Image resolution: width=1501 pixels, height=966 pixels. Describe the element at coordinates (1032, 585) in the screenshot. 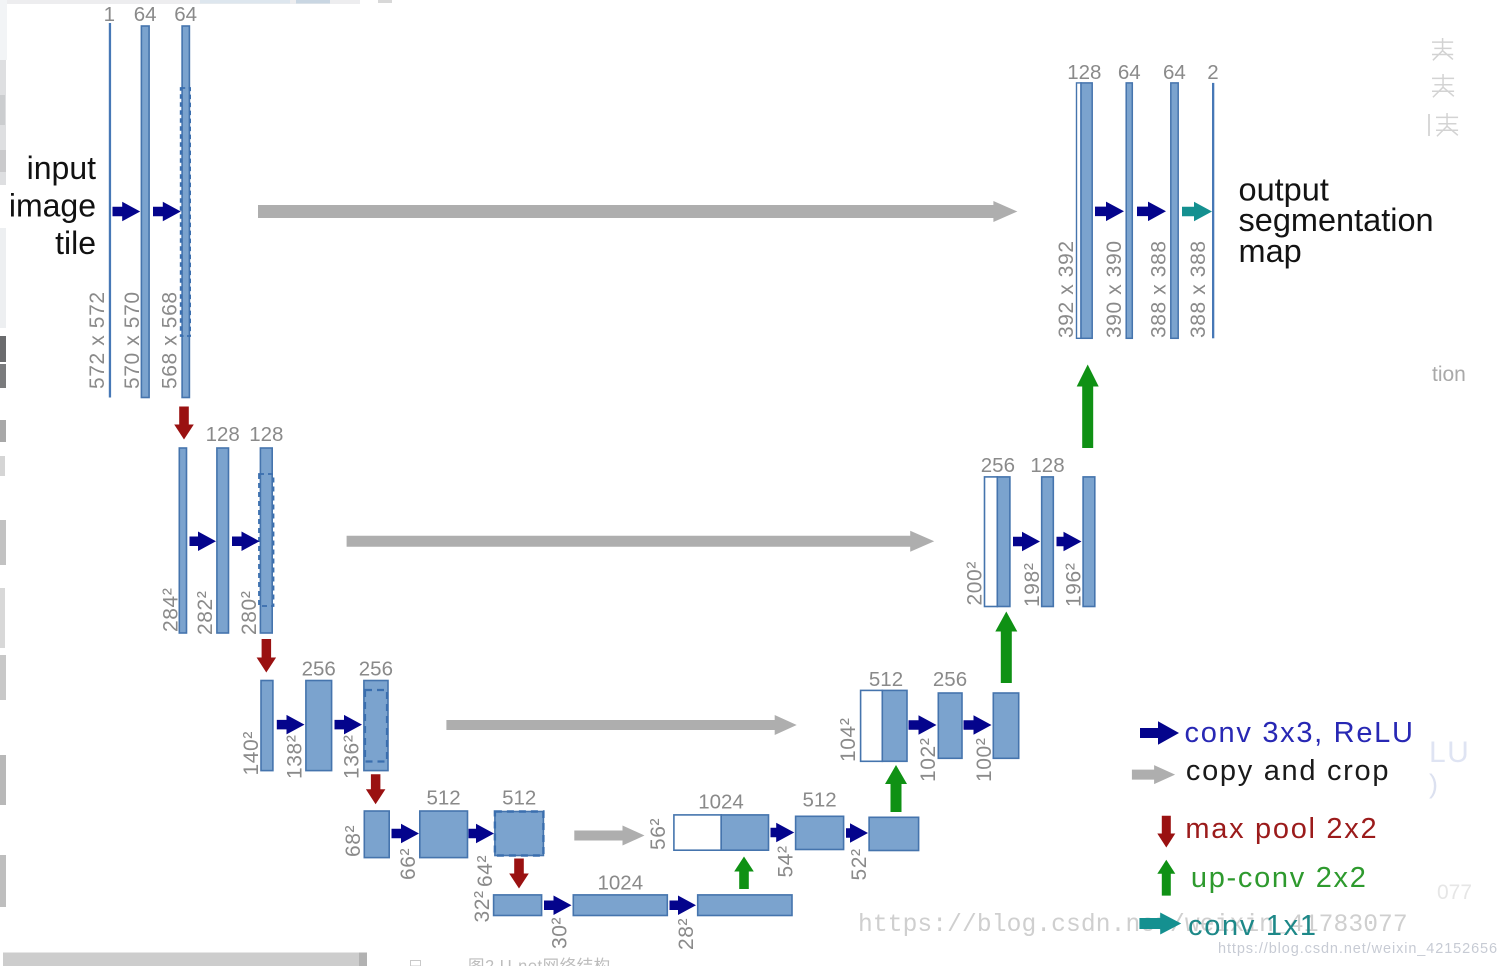

I see `svg-text: 198²` at that location.